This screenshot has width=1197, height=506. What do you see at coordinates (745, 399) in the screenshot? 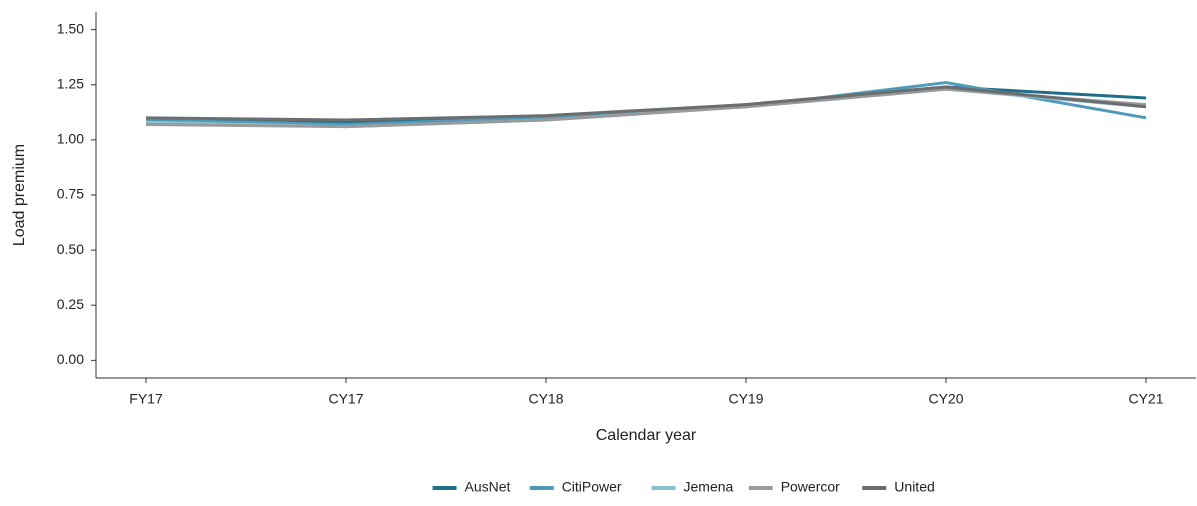
I see `x-tick-label: CY19` at bounding box center [745, 399].